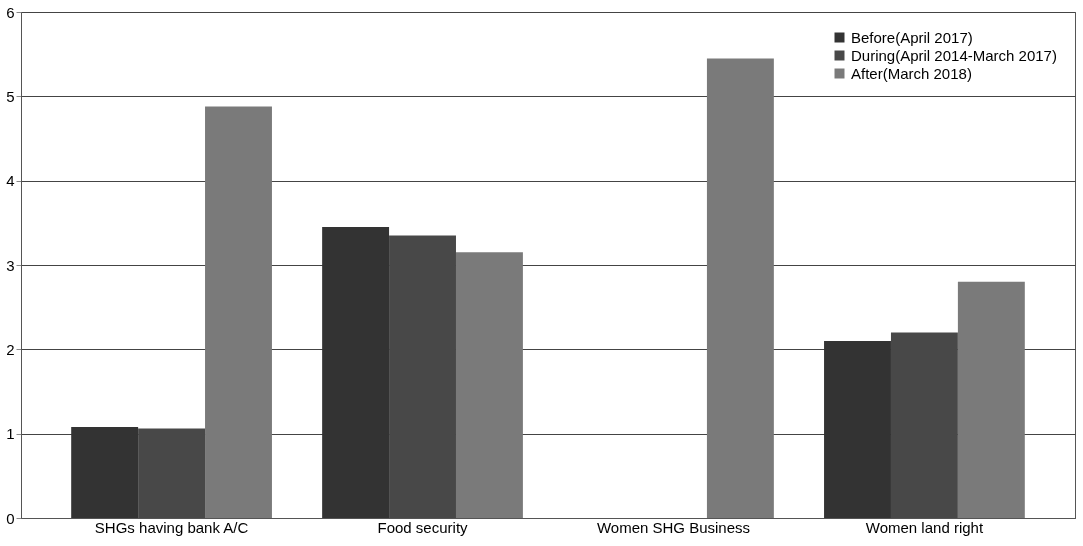  I want to click on y-tick-label: 2, so click(10, 349).